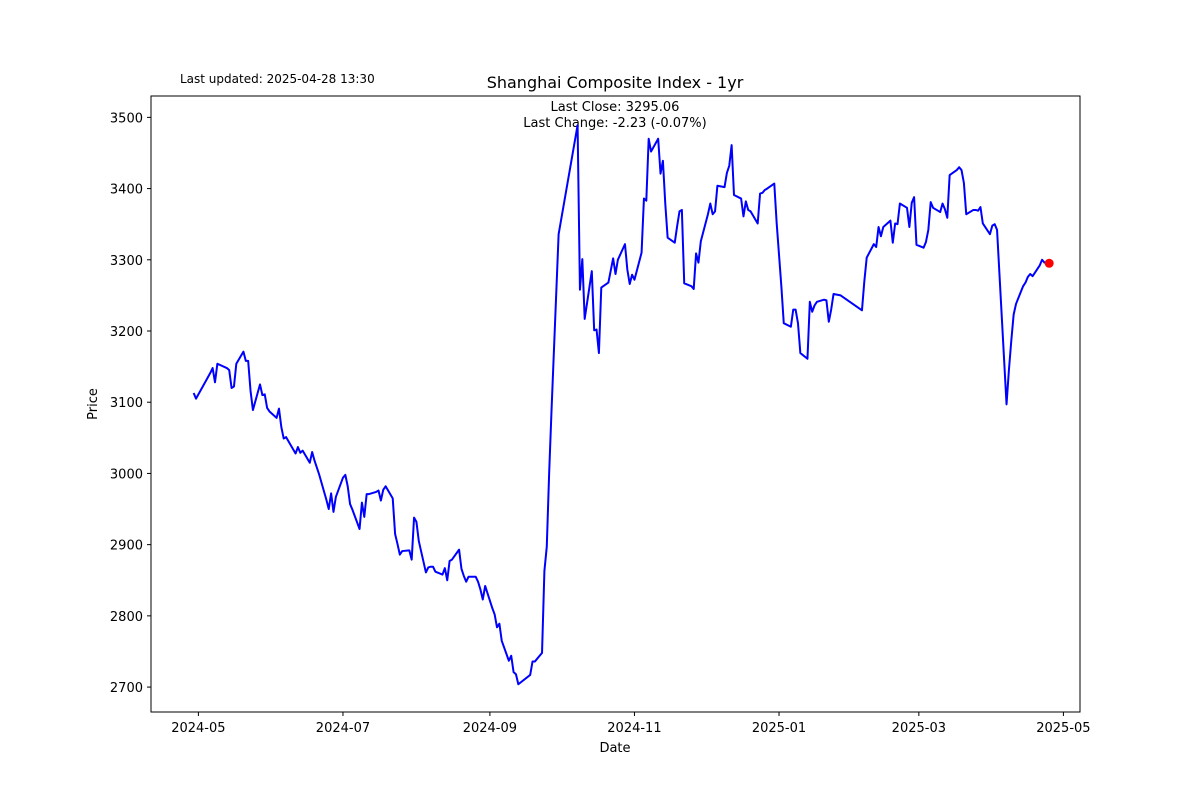  What do you see at coordinates (126, 617) in the screenshot?
I see `y-tick-label: 2800` at bounding box center [126, 617].